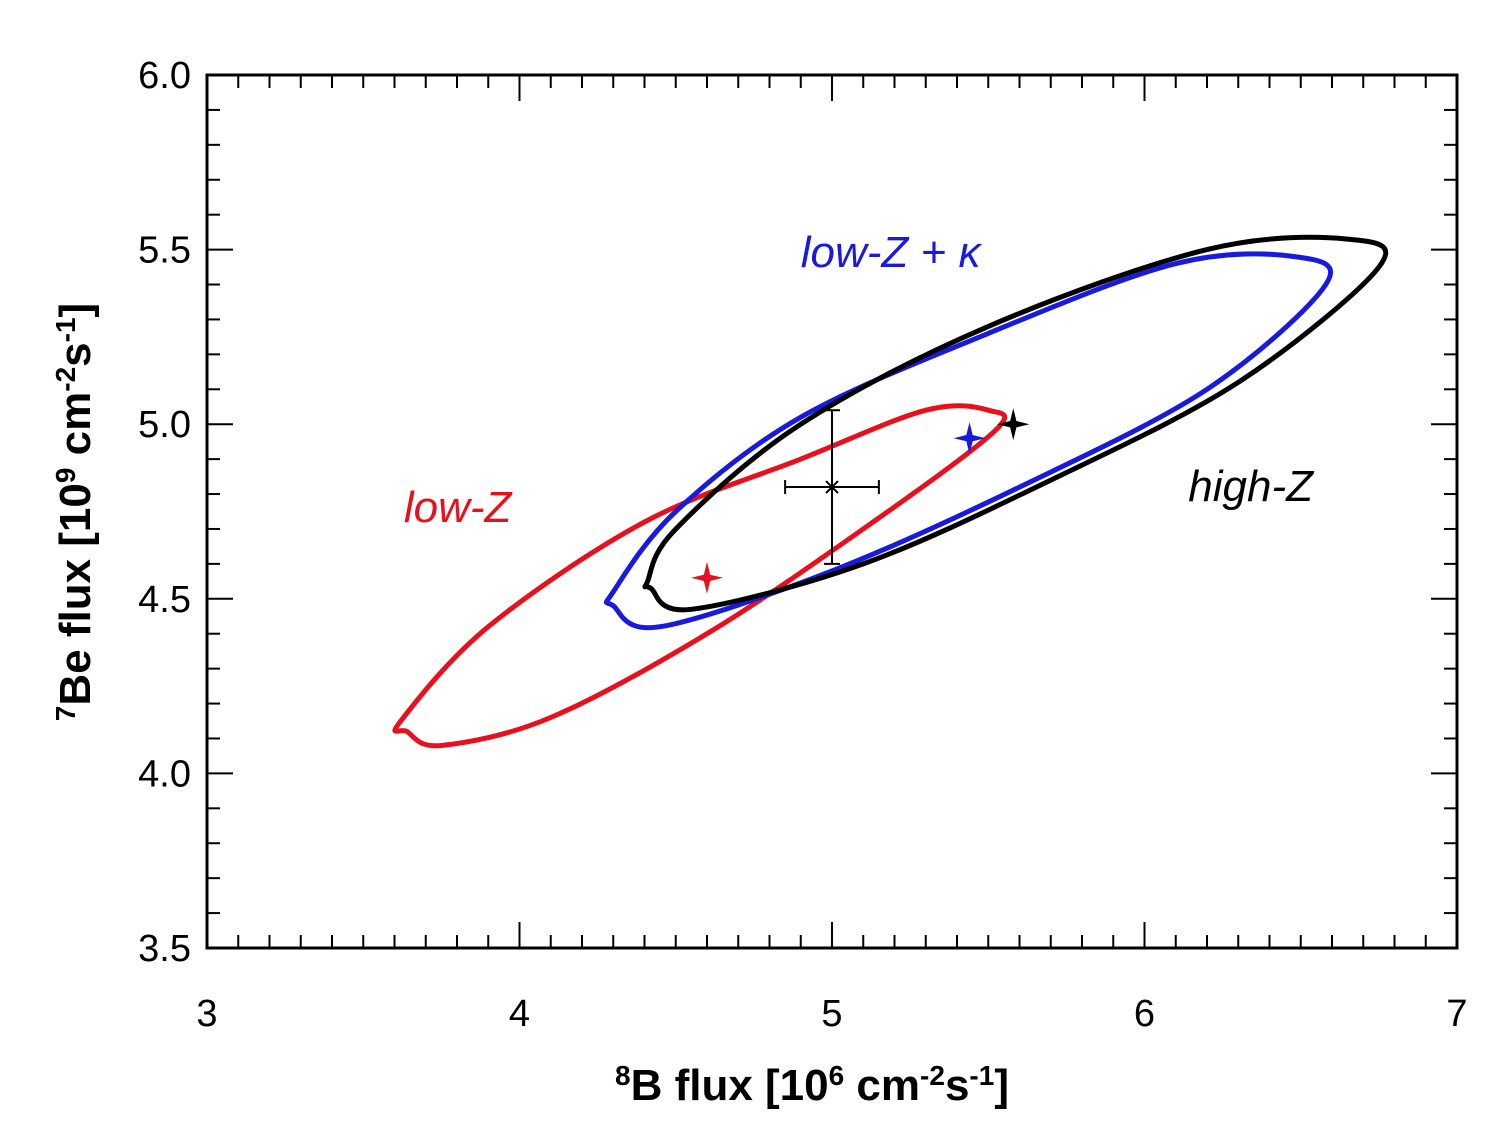 Image resolution: width=1500 pixels, height=1125 pixels. I want to click on model-points, so click(860, 501).